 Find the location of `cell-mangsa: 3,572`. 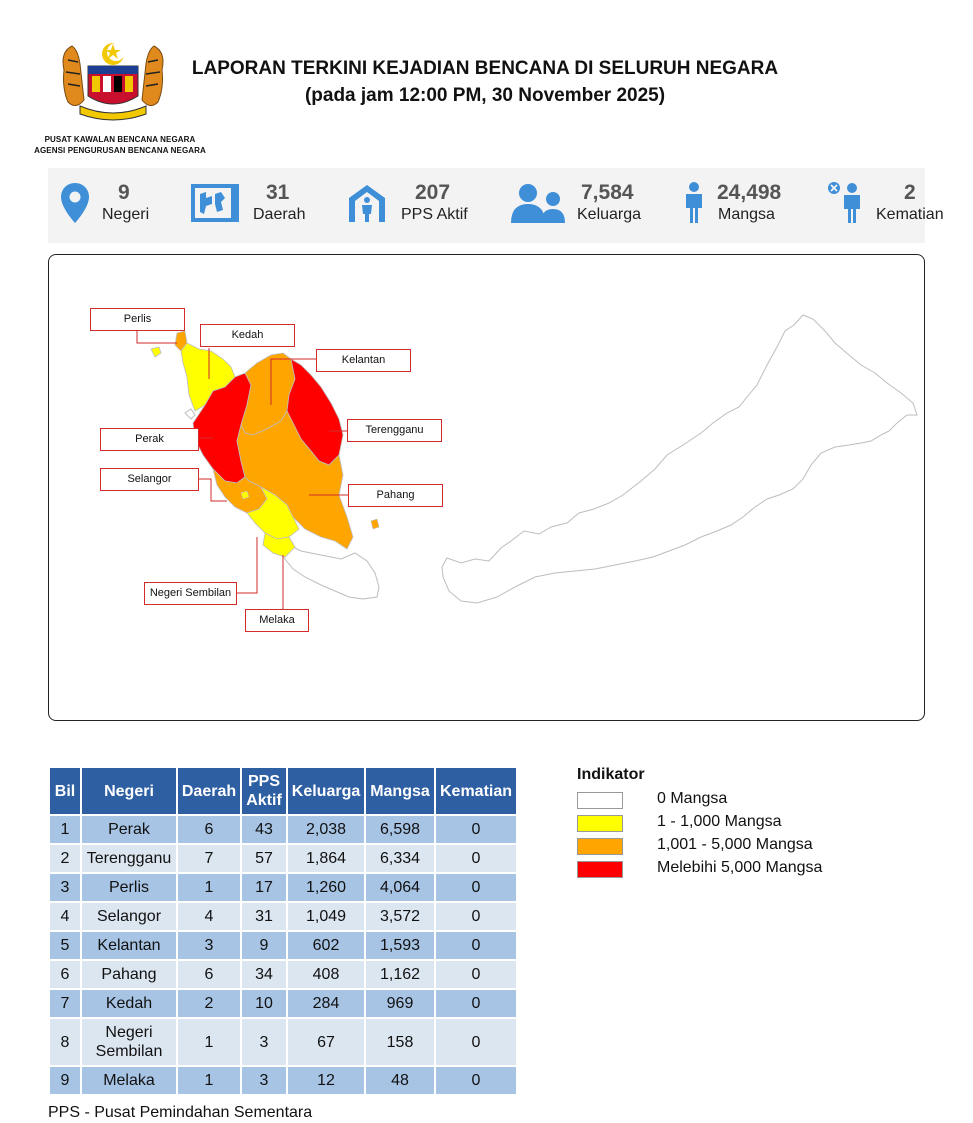

cell-mangsa: 3,572 is located at coordinates (400, 916).